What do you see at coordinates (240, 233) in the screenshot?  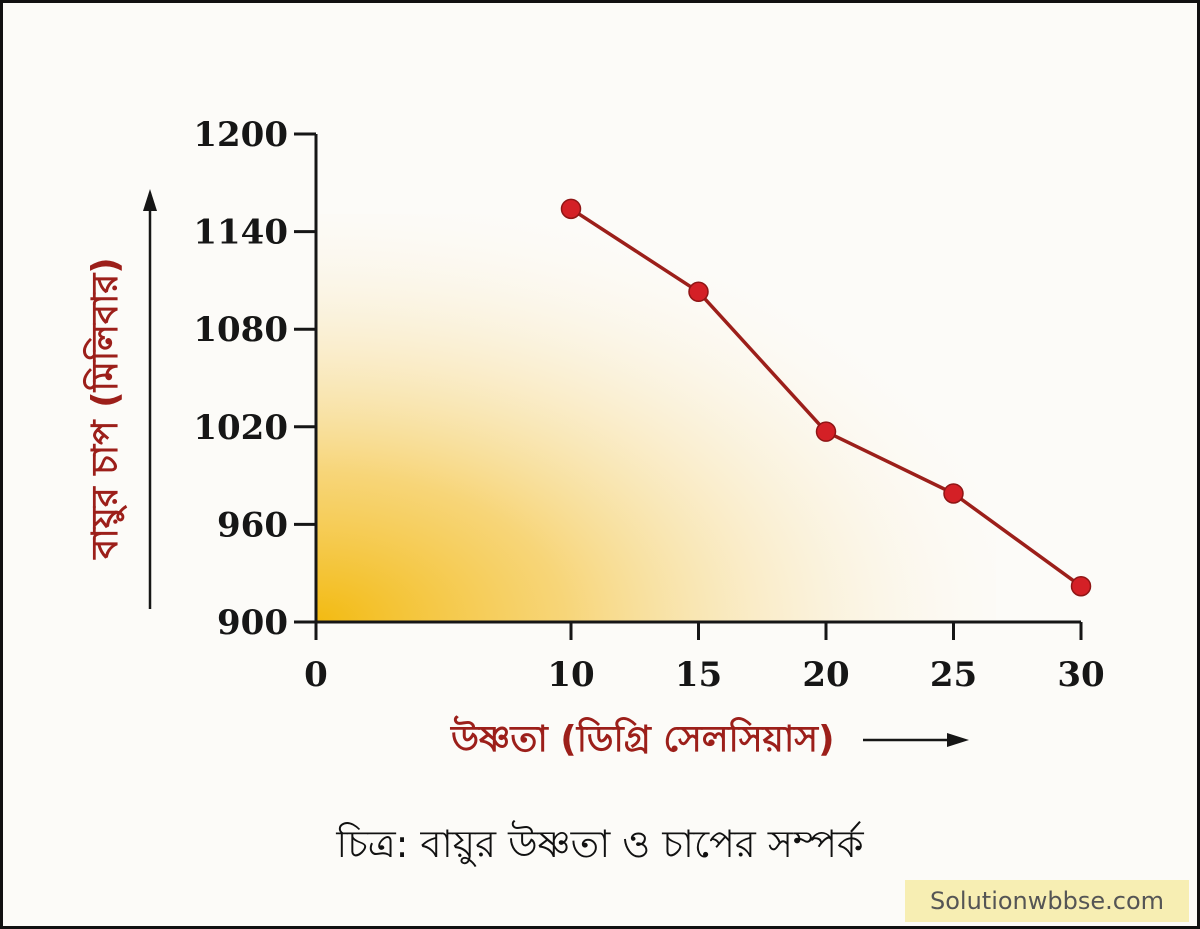 I see `y-tick-label: 1140` at bounding box center [240, 233].